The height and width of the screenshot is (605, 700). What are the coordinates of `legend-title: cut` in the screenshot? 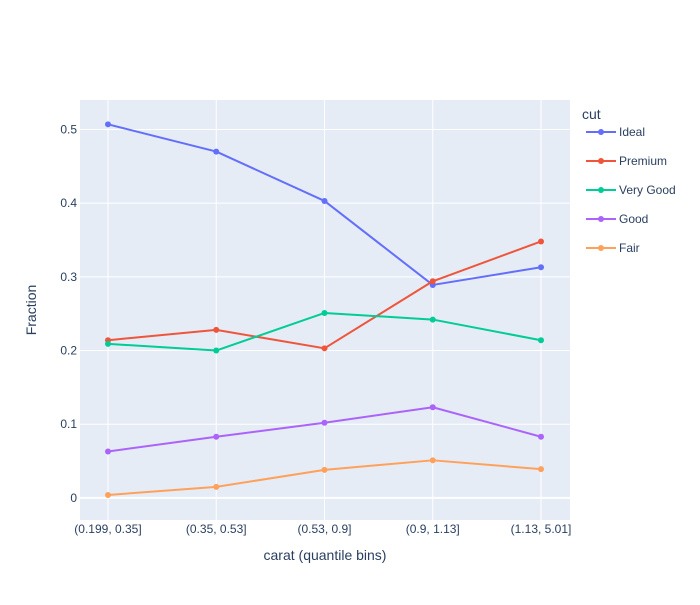 It's located at (591, 114).